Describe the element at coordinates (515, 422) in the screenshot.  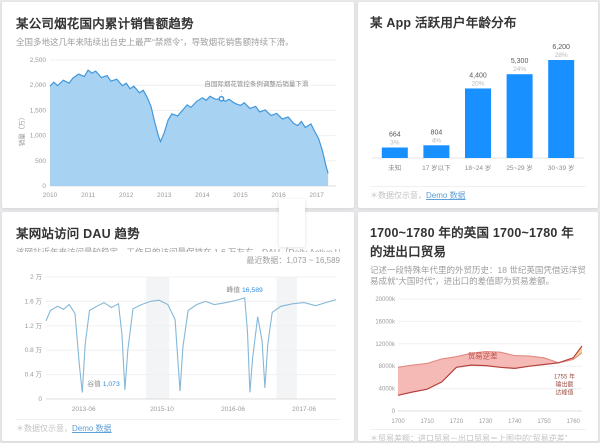
I see `svg-text: 1740` at that location.